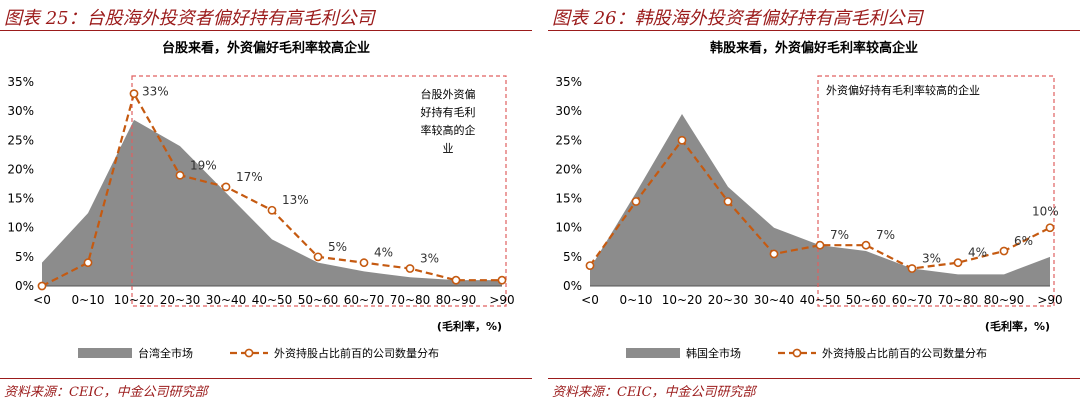  Describe the element at coordinates (737, 18) in the screenshot. I see `figure-title: 图表 26：韩股海外投资者偏好持有高毛利公司` at that location.